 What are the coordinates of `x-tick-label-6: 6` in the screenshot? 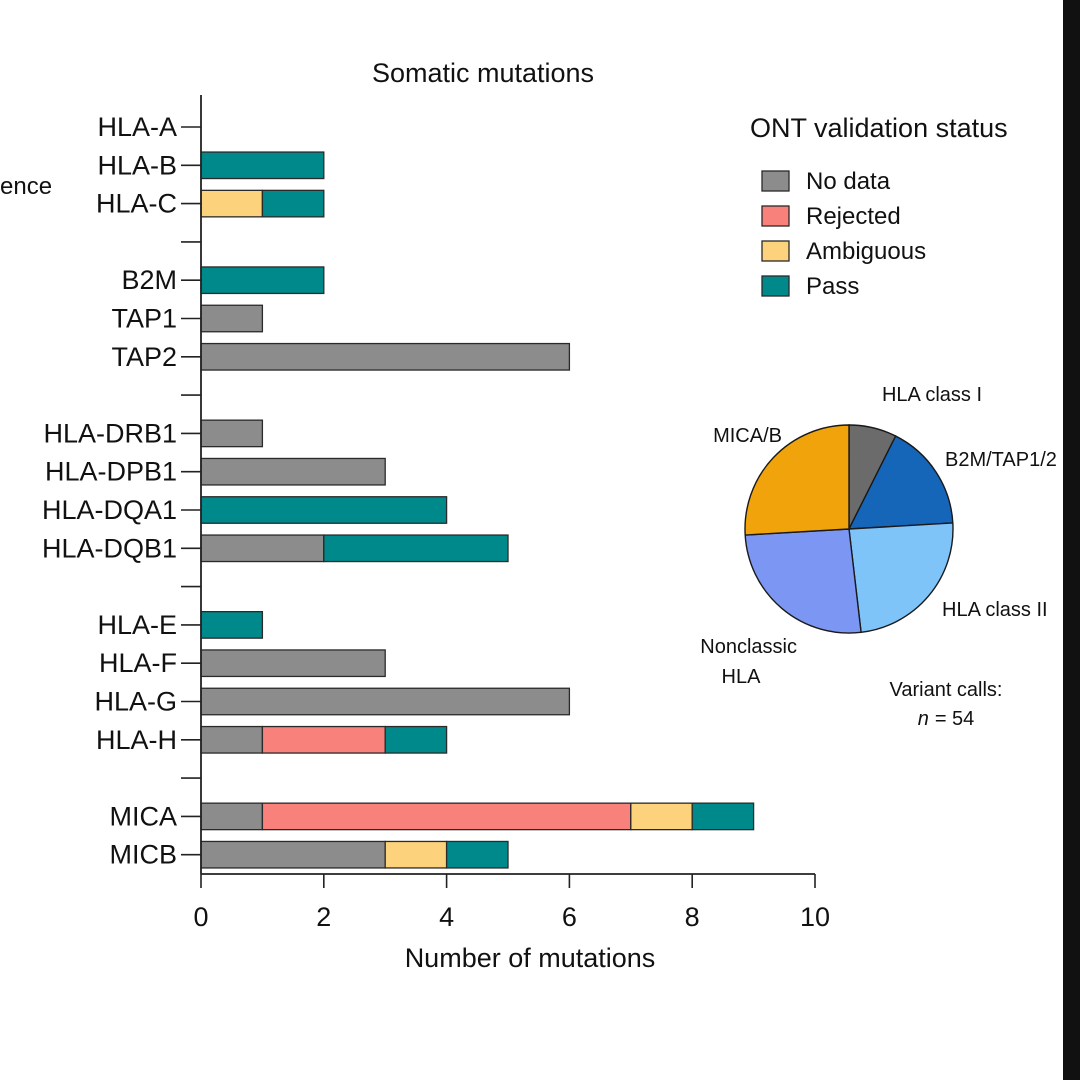 It's located at (569, 917).